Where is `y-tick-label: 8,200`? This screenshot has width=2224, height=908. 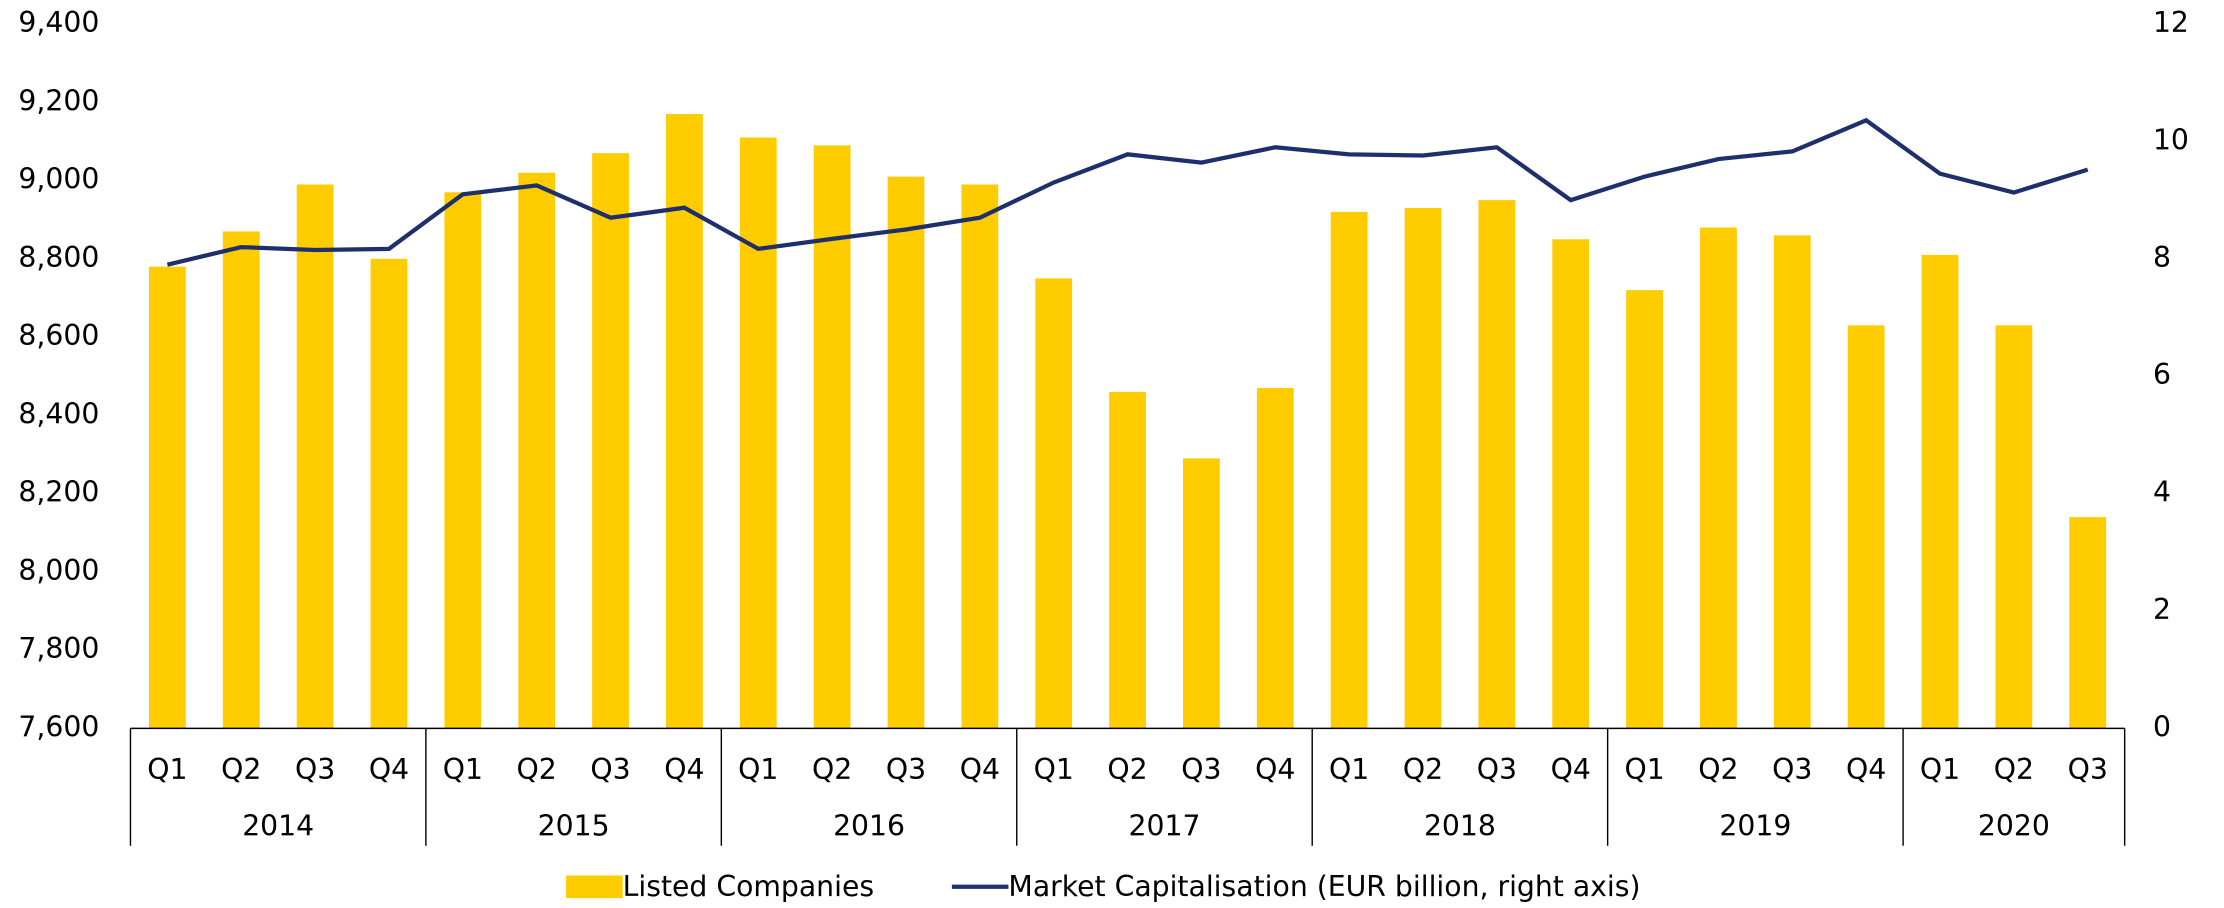
y-tick-label: 8,200 is located at coordinates (58, 492).